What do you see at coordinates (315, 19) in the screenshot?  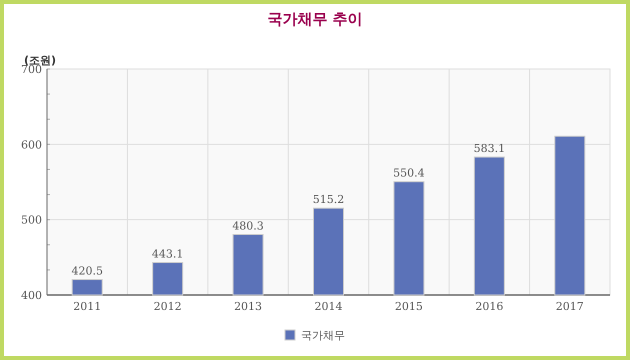 I see `chart-title: 국가채무 추이` at bounding box center [315, 19].